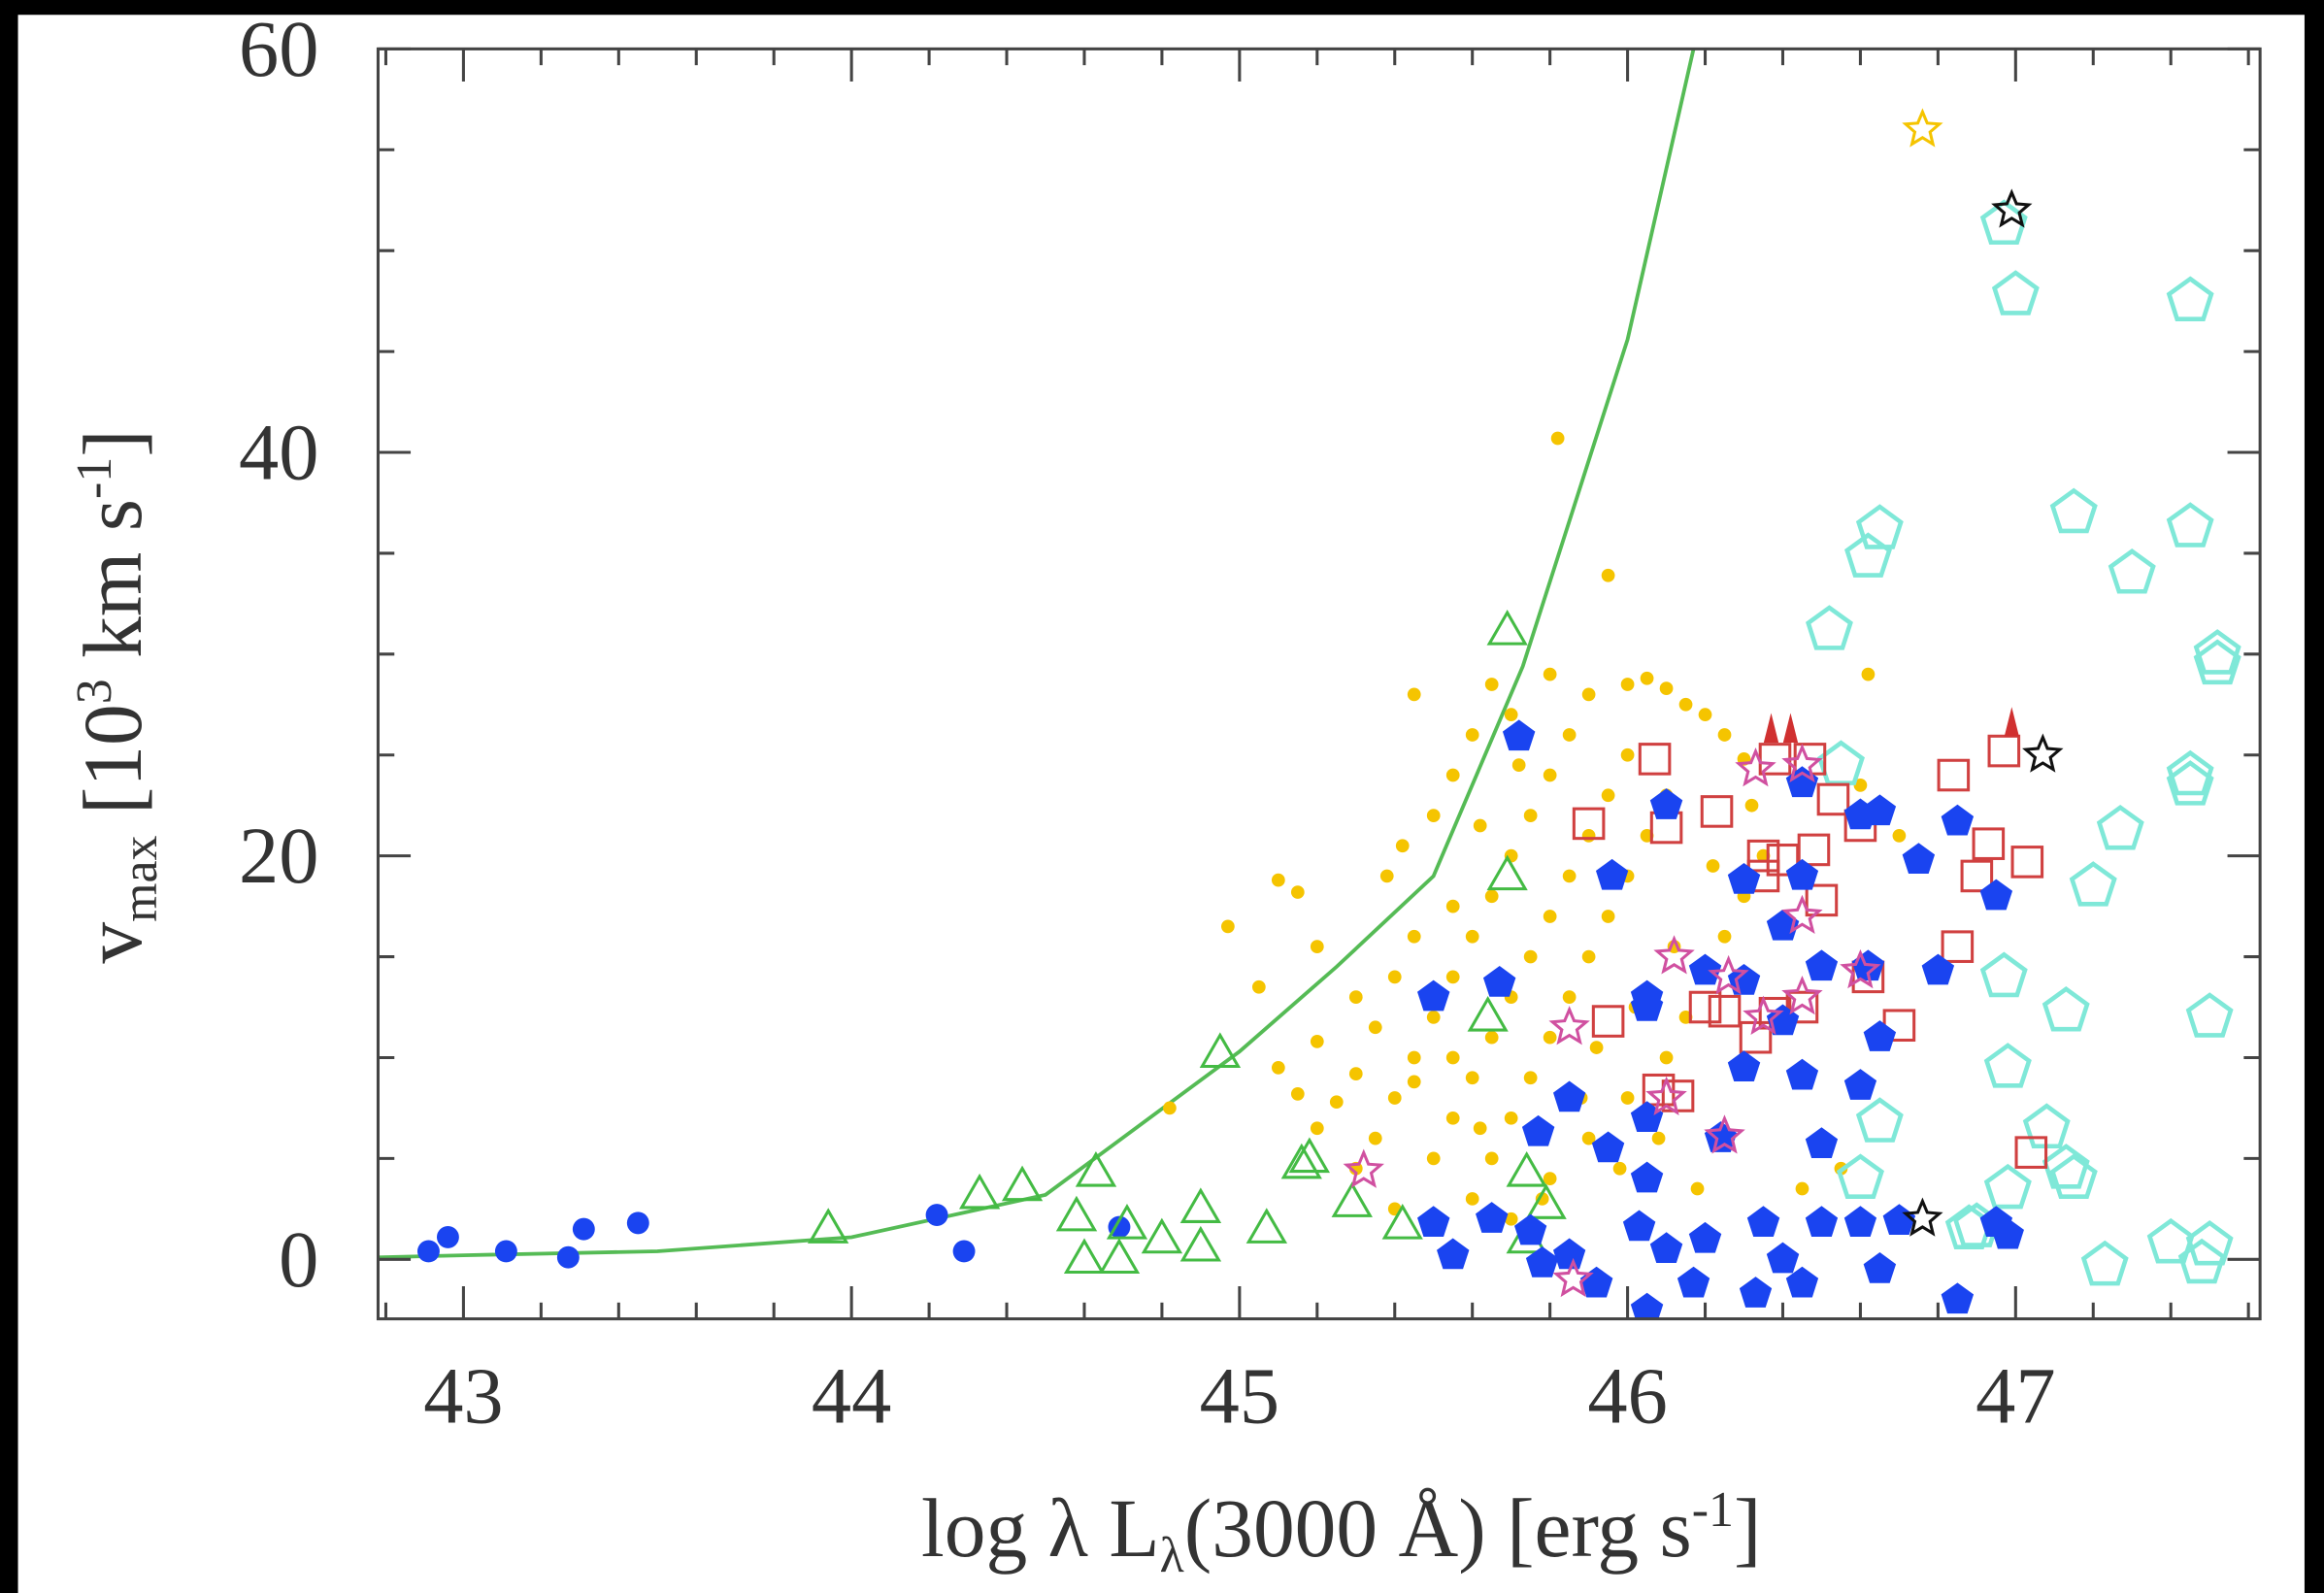 This screenshot has height=1593, width=2324. I want to click on x-axis-label: log λ Lλ(3000 Å) [erg s-1], so click(1341, 1532).